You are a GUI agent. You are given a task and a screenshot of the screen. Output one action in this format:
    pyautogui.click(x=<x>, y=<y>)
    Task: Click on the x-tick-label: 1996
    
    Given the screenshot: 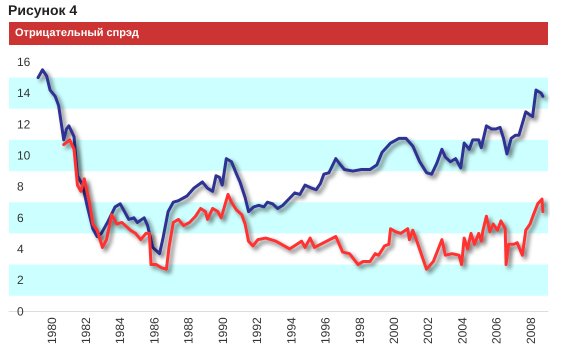 What is the action you would take?
    pyautogui.click(x=325, y=330)
    